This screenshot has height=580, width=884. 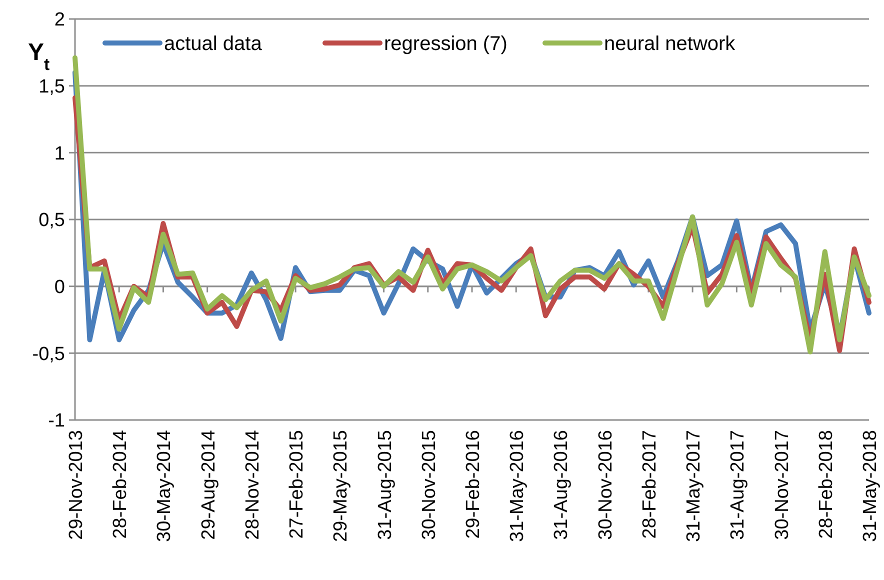 What do you see at coordinates (670, 44) in the screenshot?
I see `legend-label: neural network` at bounding box center [670, 44].